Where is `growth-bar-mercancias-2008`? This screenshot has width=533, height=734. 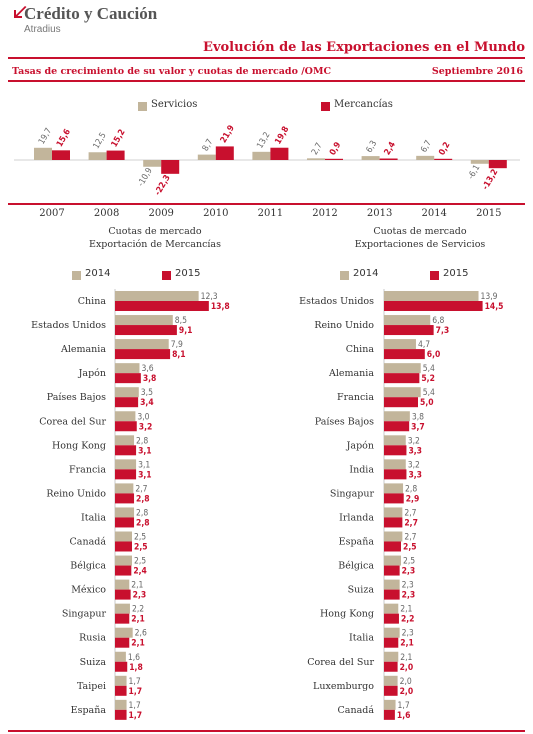
growth-bar-mercancias-2008 is located at coordinates (115, 155).